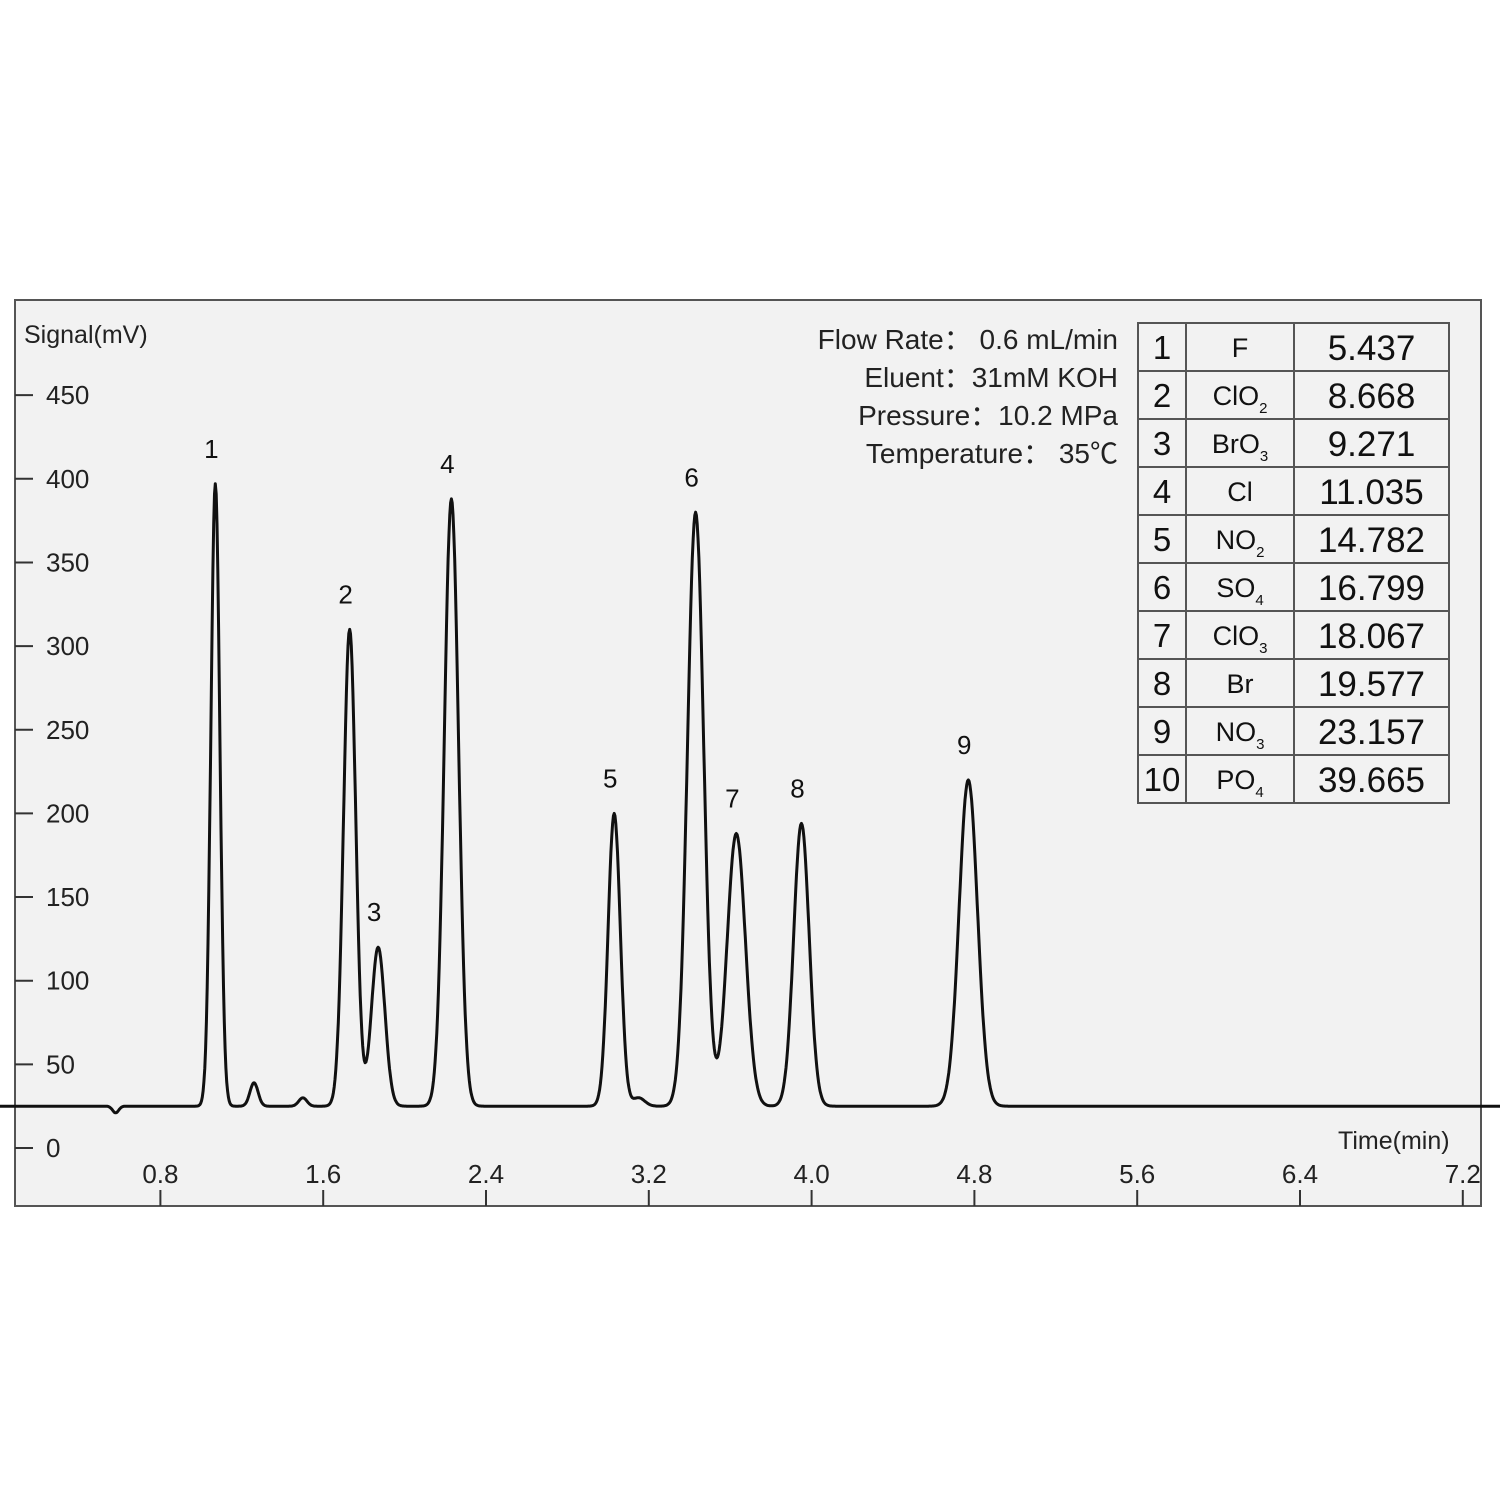  Describe the element at coordinates (1162, 635) in the screenshot. I see `table-cell-number: 7` at that location.